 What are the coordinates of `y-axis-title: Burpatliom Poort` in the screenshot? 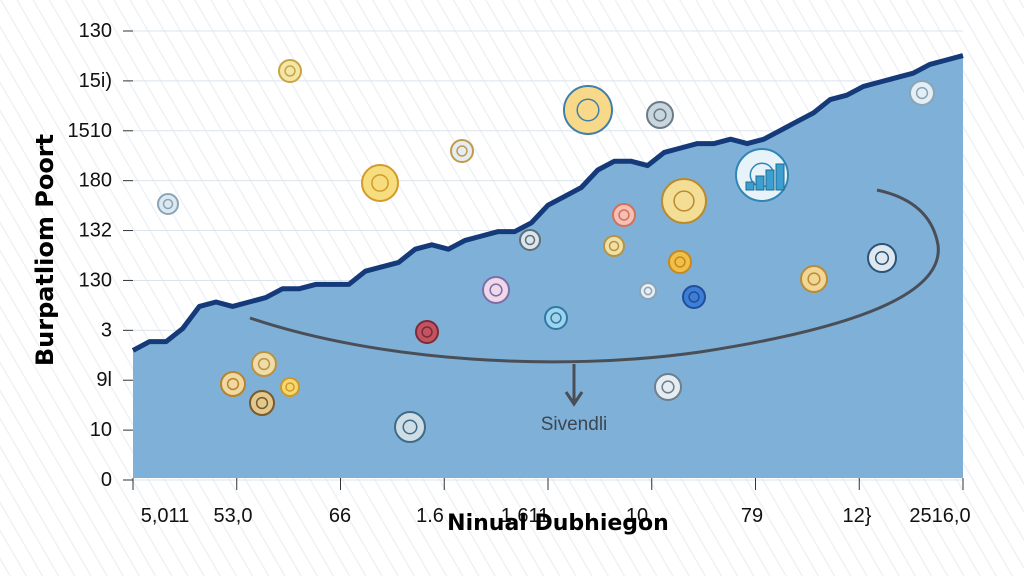 It's located at (45, 250).